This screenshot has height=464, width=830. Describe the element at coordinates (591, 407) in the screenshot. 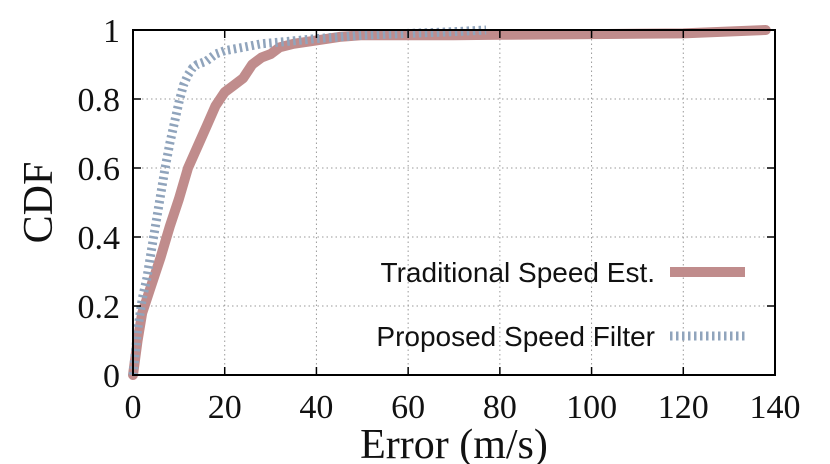

I see `x-tick-label: 100` at that location.